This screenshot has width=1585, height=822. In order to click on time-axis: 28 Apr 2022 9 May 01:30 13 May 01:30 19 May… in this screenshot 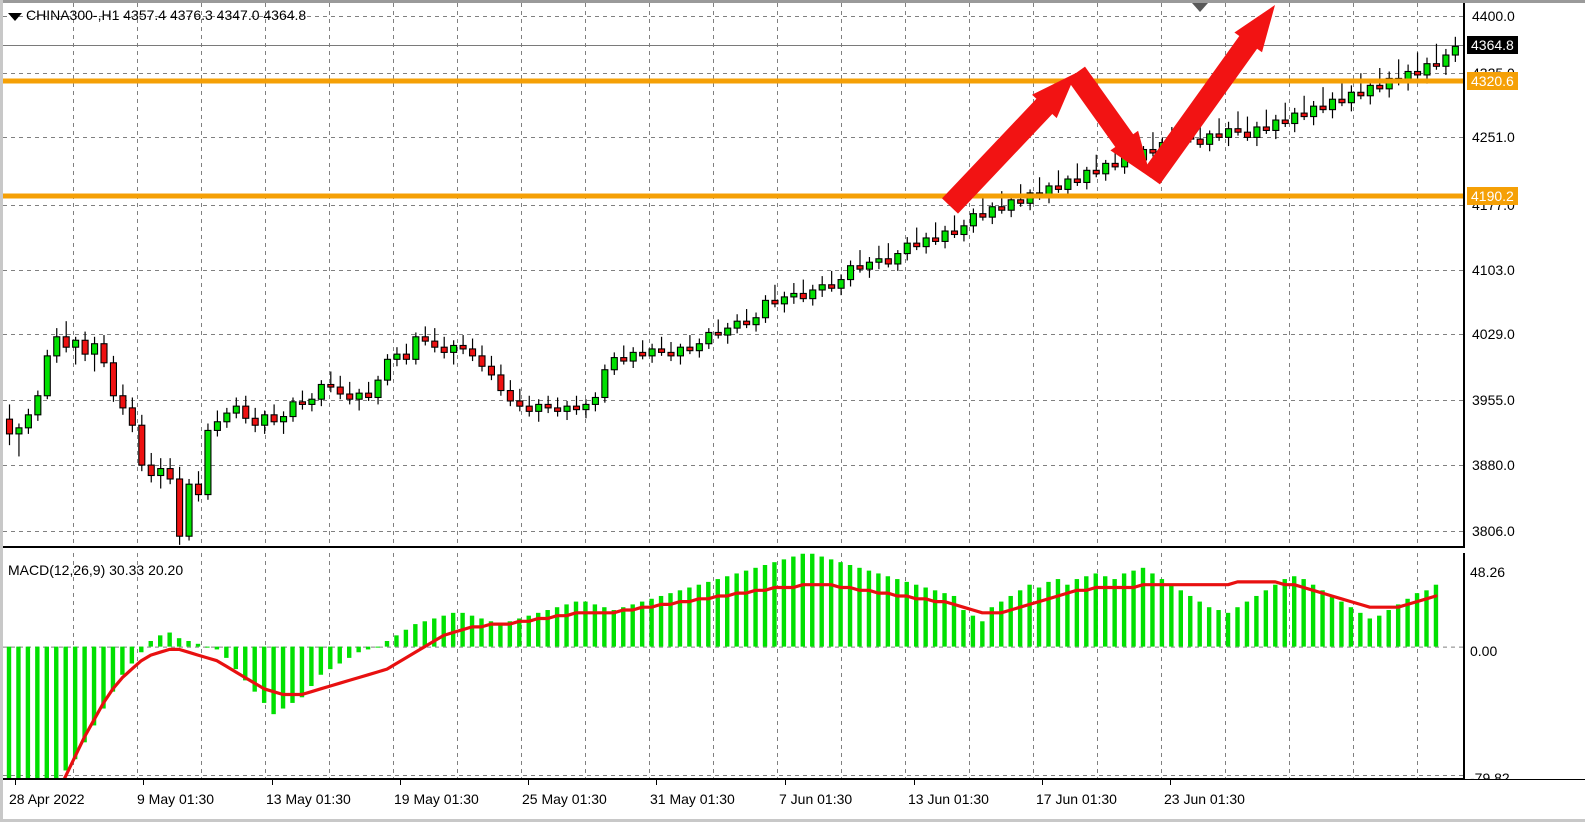, I will do `click(794, 799)`.